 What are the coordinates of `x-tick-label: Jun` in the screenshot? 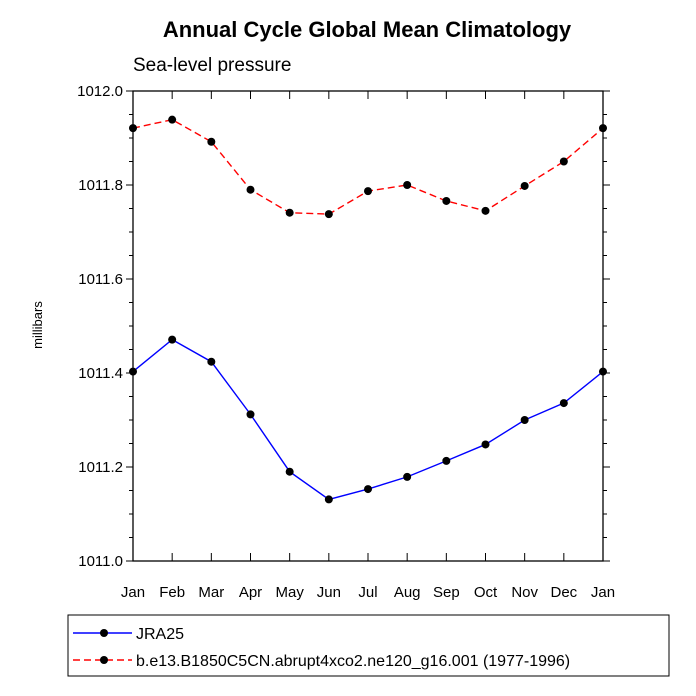 It's located at (329, 592).